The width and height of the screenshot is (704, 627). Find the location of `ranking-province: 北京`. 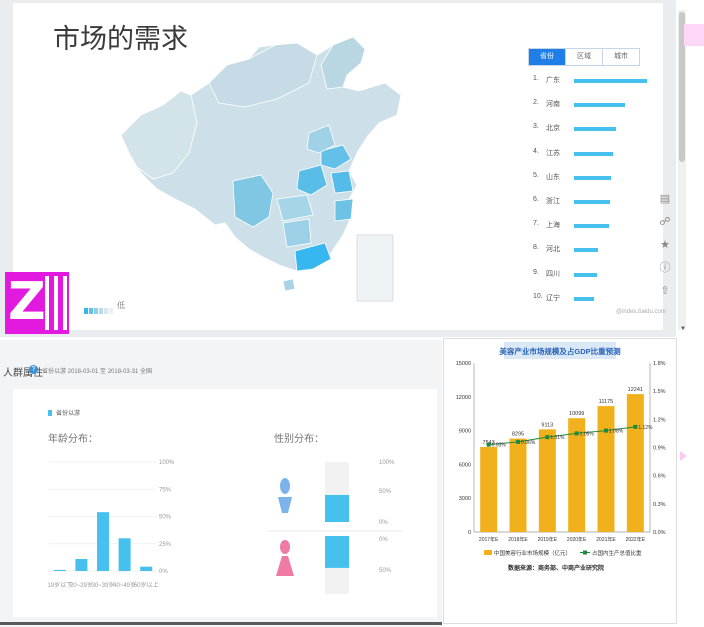

ranking-province: 北京 is located at coordinates (553, 129).